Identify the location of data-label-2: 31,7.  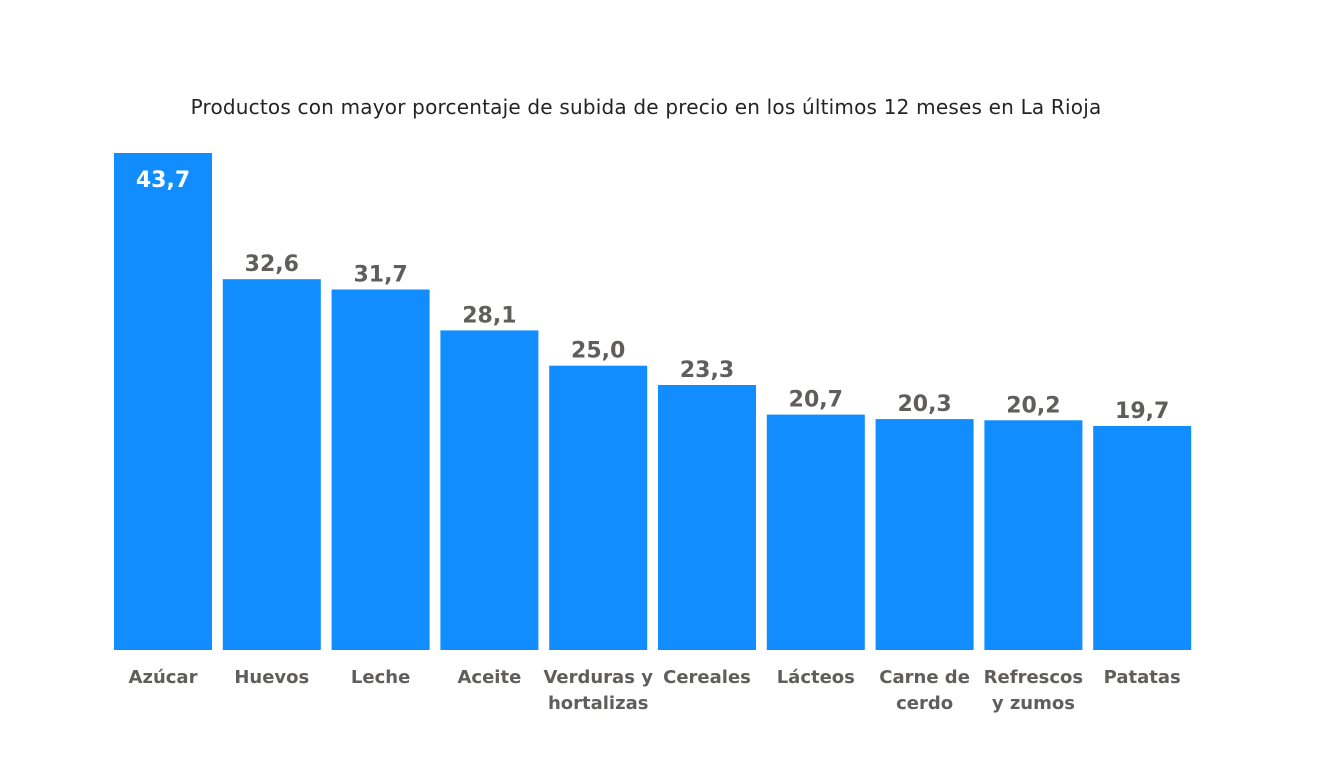
(380, 275).